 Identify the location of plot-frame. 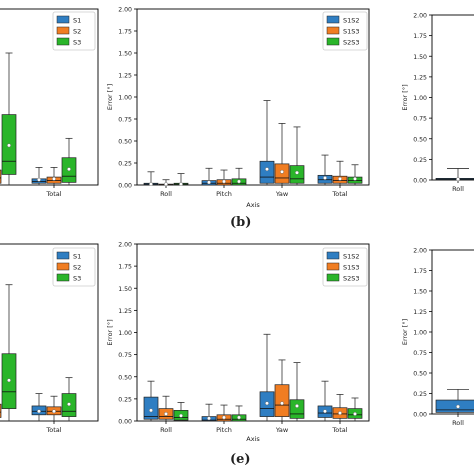
(452, 97).